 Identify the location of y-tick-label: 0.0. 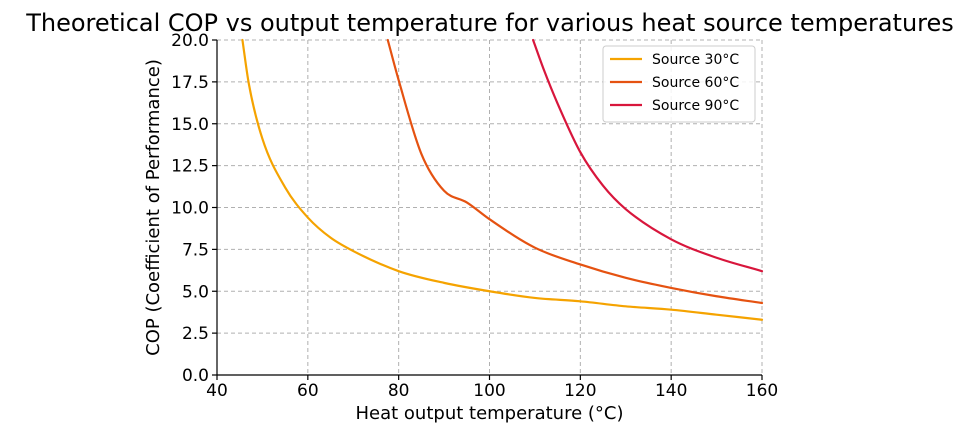
(195, 376).